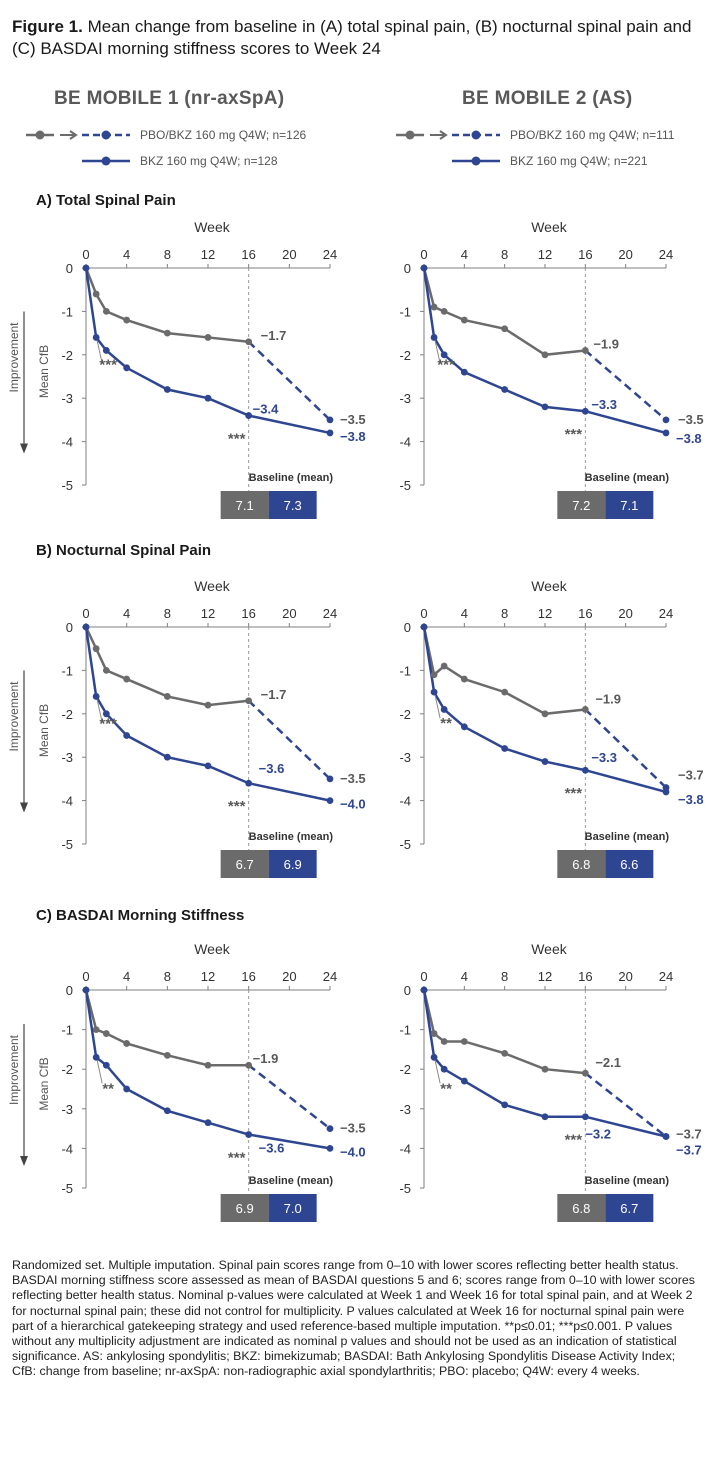  I want to click on bkz-series-line, so click(207, 351).